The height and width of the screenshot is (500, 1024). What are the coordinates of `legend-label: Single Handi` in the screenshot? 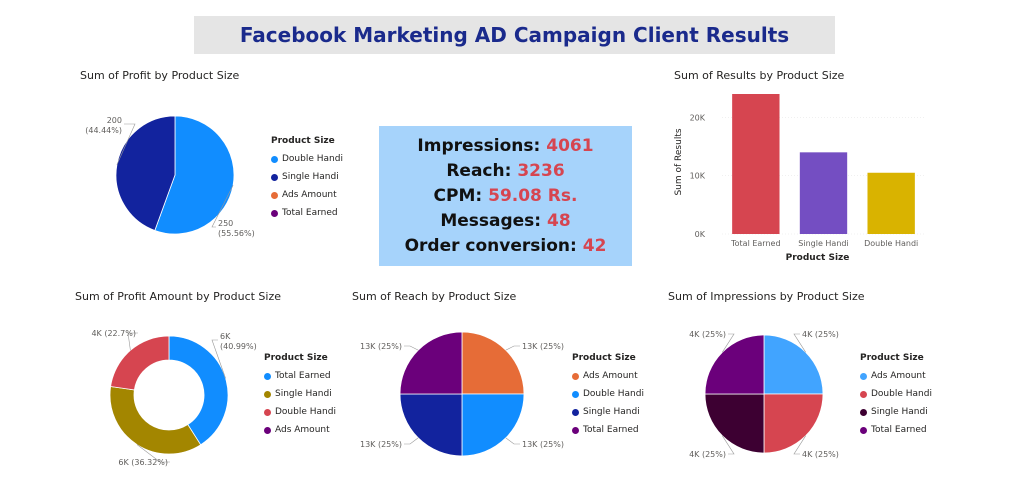 It's located at (303, 394).